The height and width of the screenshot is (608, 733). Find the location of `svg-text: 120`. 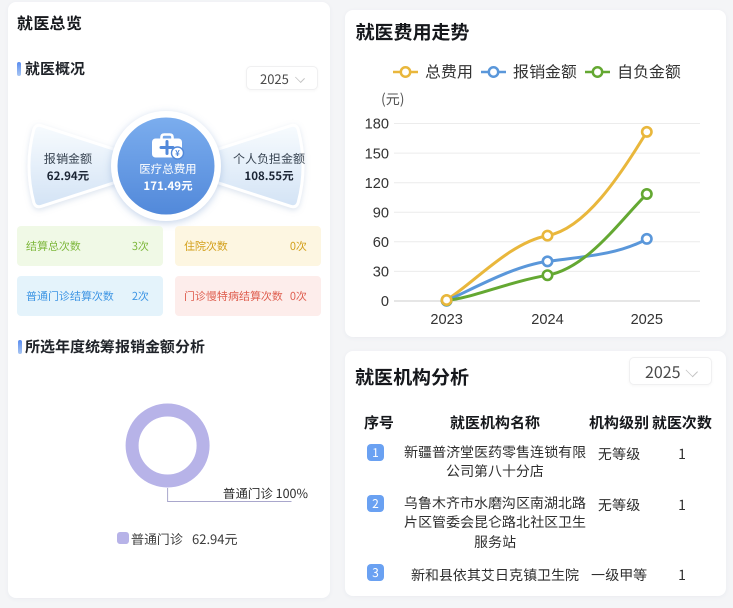

svg-text: 120 is located at coordinates (377, 184).